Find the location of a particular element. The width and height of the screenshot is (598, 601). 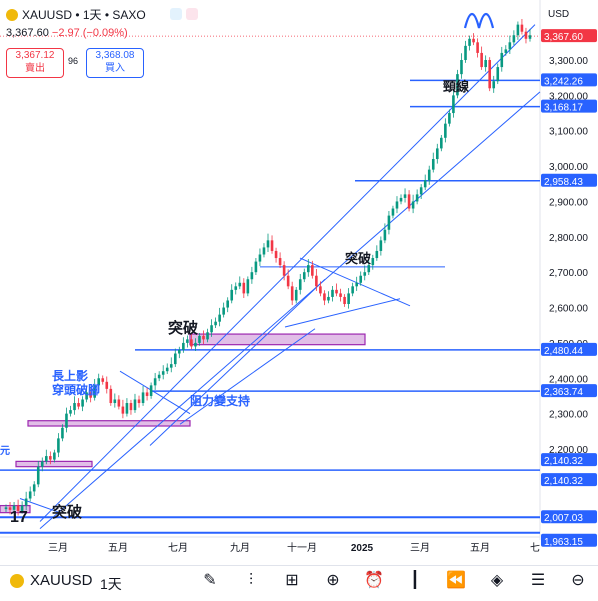

price-label: 2,958.43 is located at coordinates (563, 182).